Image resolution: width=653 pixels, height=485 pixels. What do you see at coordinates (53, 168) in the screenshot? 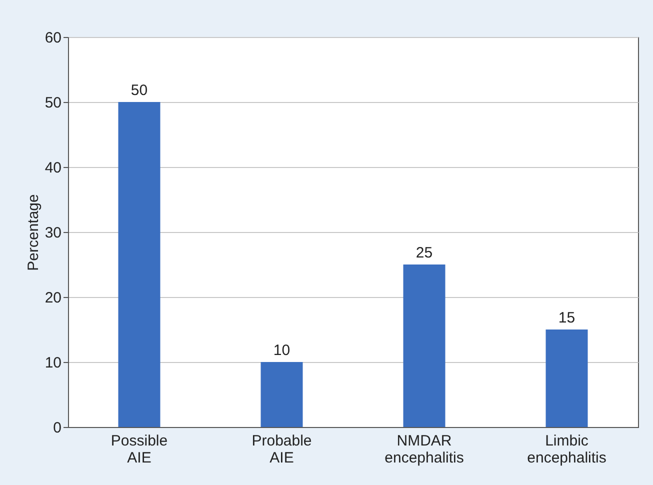
I see `y-tick-label: 40` at bounding box center [53, 168].